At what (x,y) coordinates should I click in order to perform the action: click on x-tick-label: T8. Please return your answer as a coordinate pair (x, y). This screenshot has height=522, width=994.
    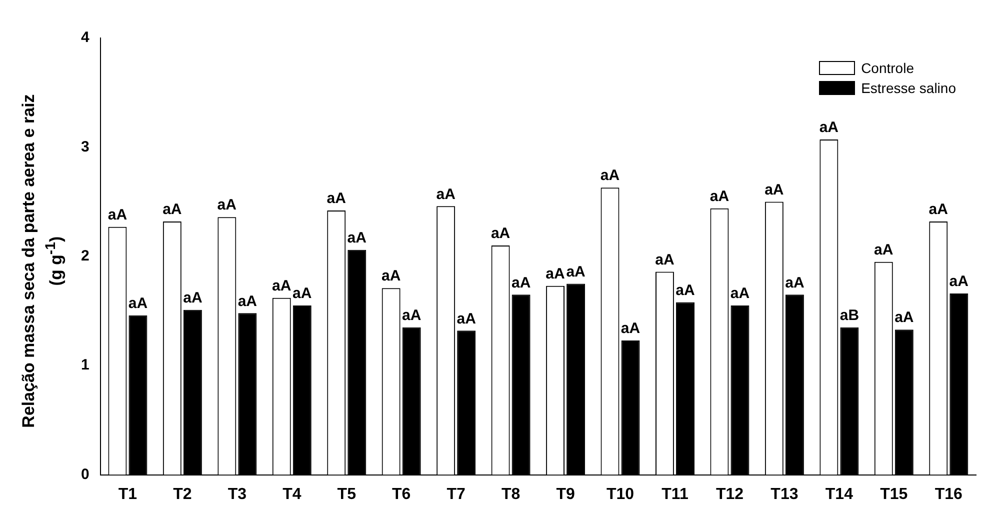
    Looking at the image, I should click on (510, 494).